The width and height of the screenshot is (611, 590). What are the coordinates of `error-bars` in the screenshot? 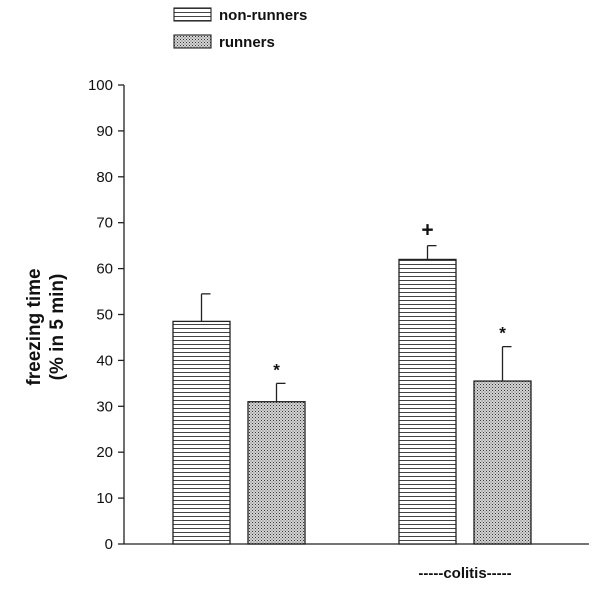 It's located at (356, 323).